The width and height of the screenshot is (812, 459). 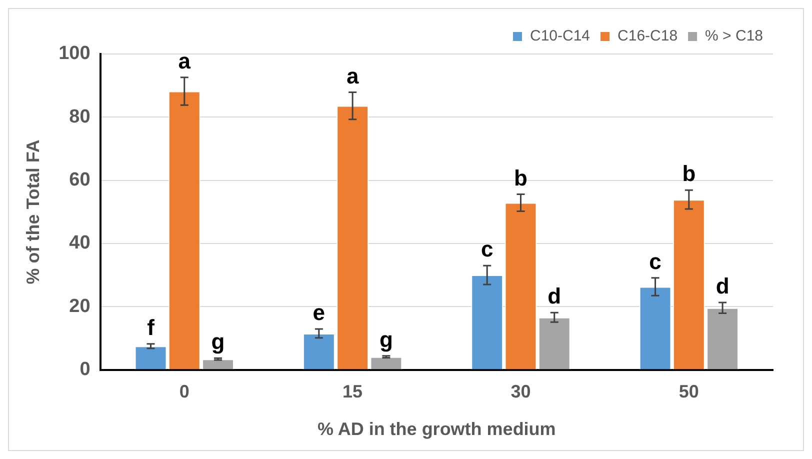 I want to click on y-tick-label: 100, so click(x=74, y=53).